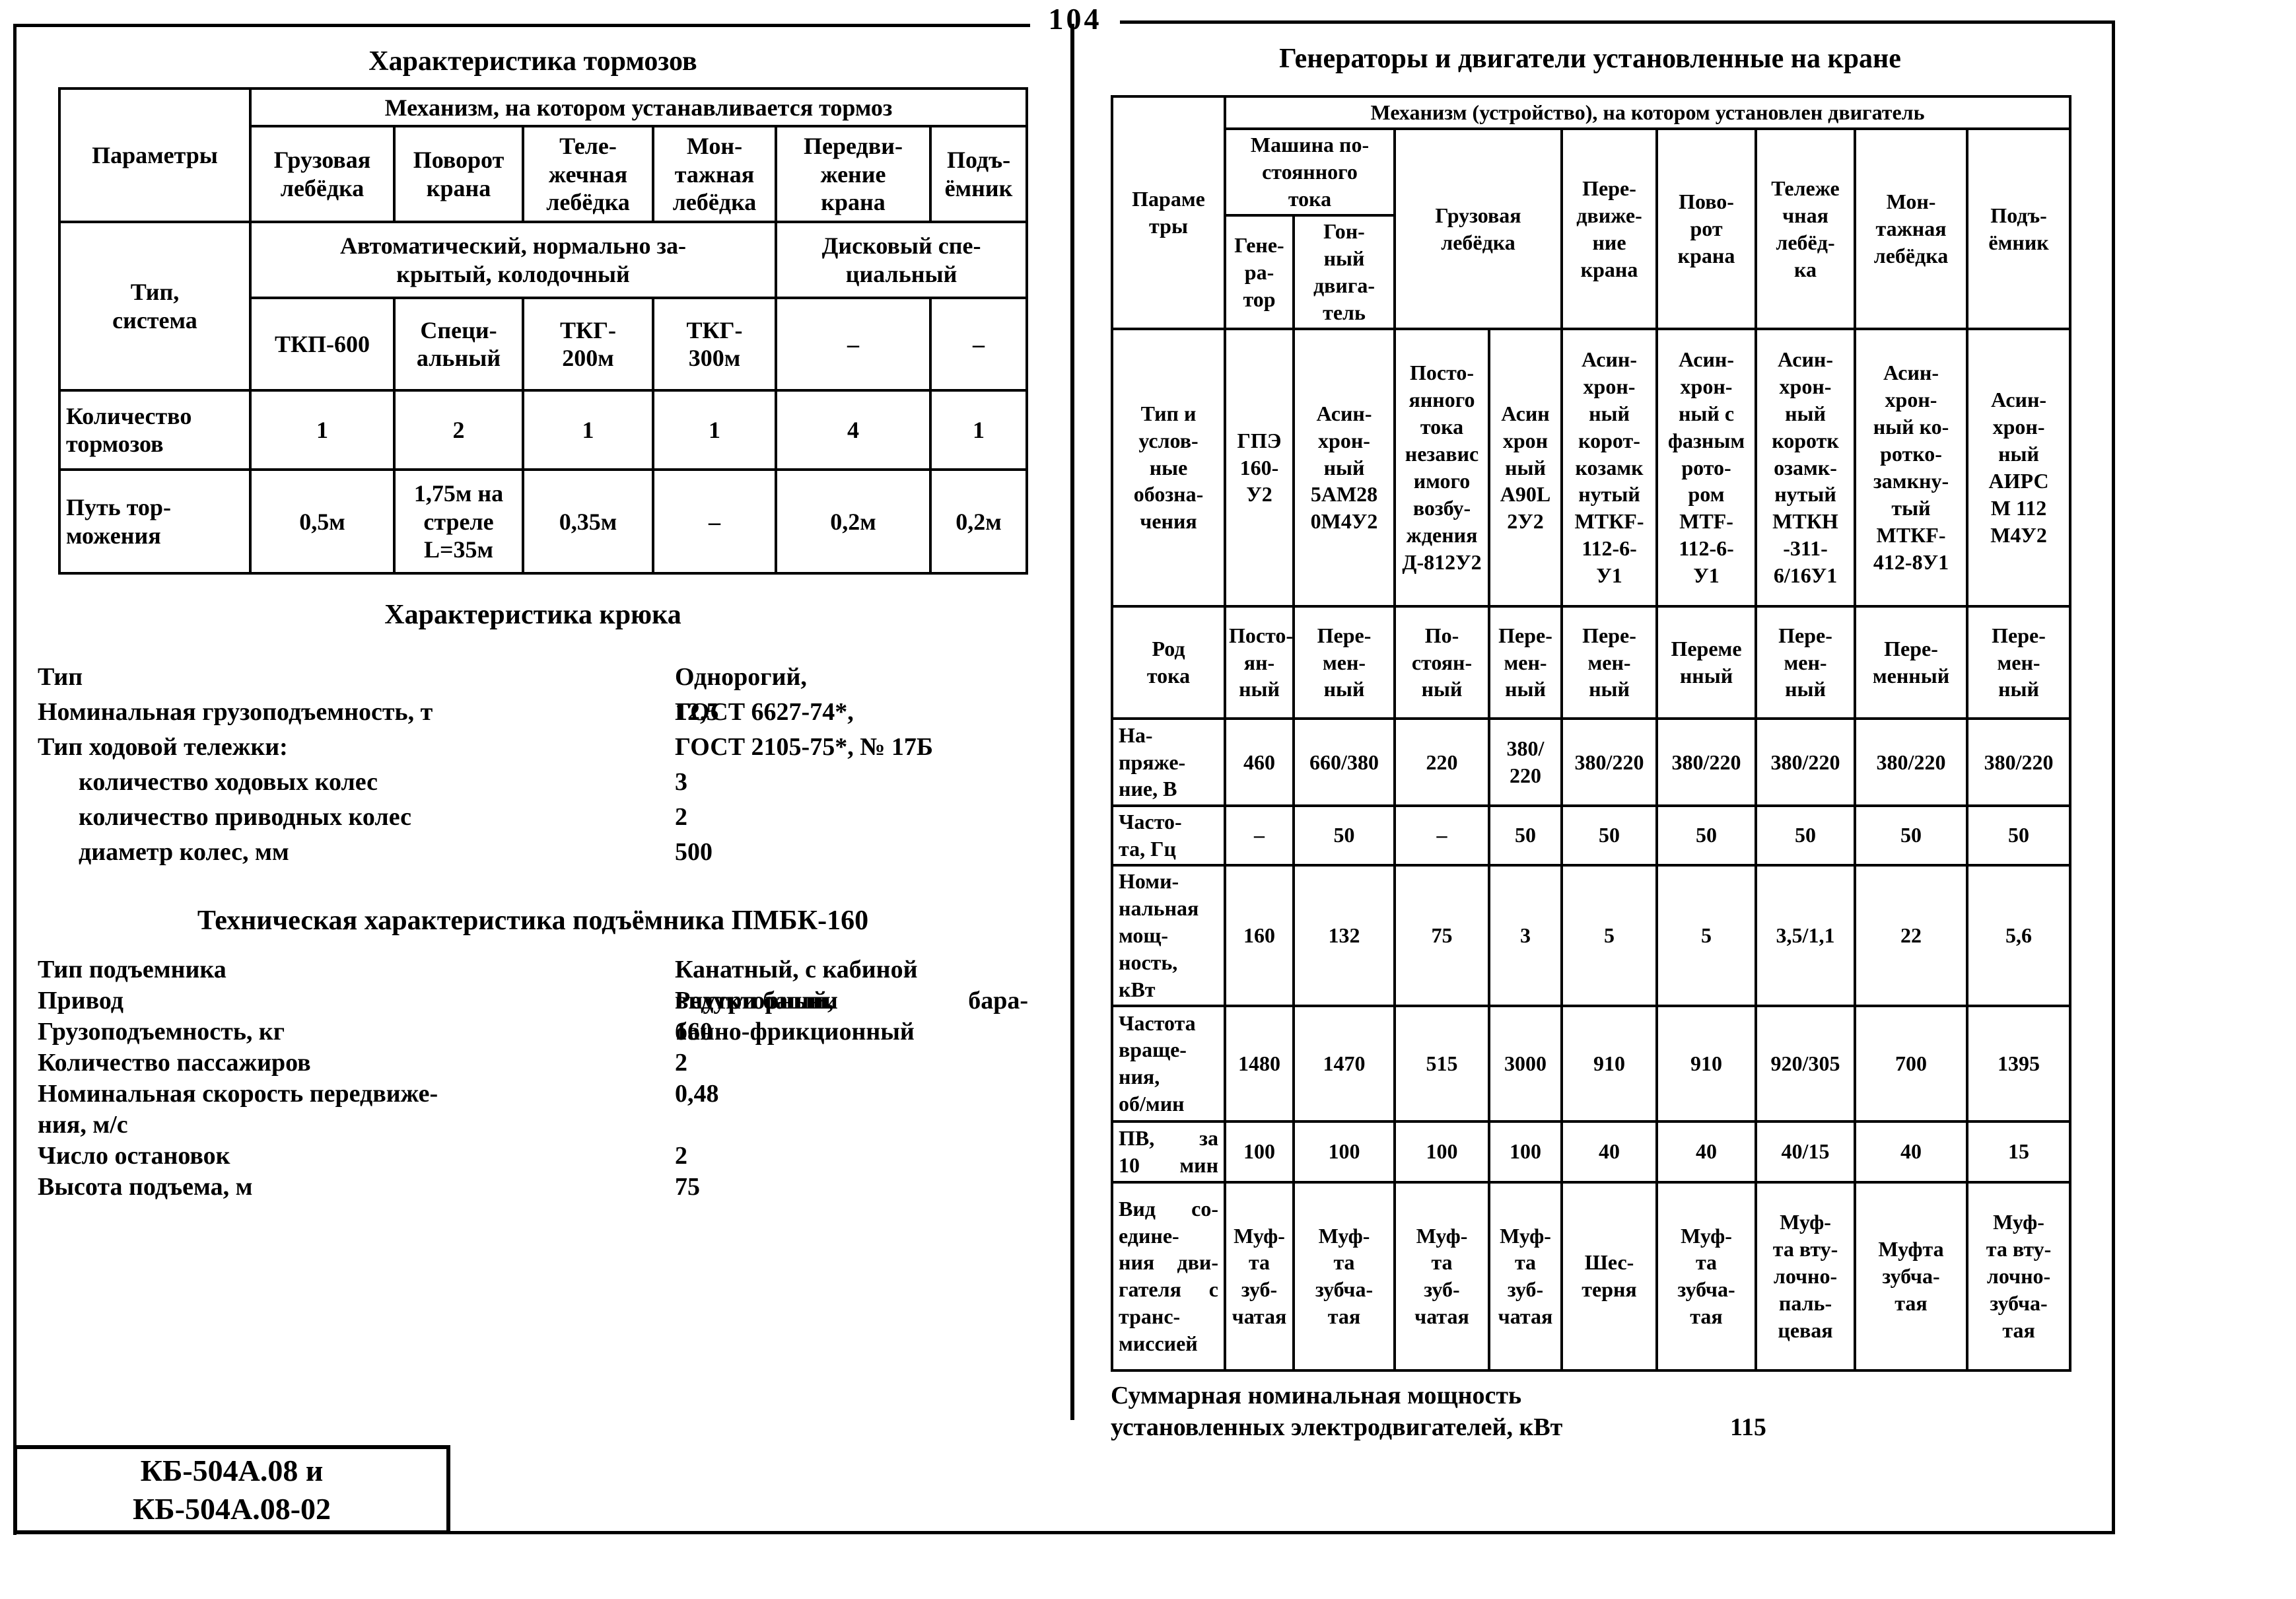 Image resolution: width=2296 pixels, height=1599 pixels. I want to click on table-row: Гене- ра- тор Гон- ный двига- тель, so click(1591, 272).